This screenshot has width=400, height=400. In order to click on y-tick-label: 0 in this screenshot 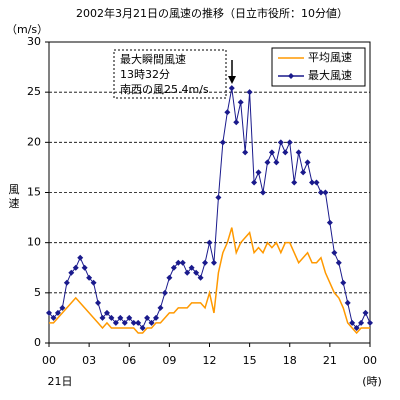, I will do `click(37, 342)`.